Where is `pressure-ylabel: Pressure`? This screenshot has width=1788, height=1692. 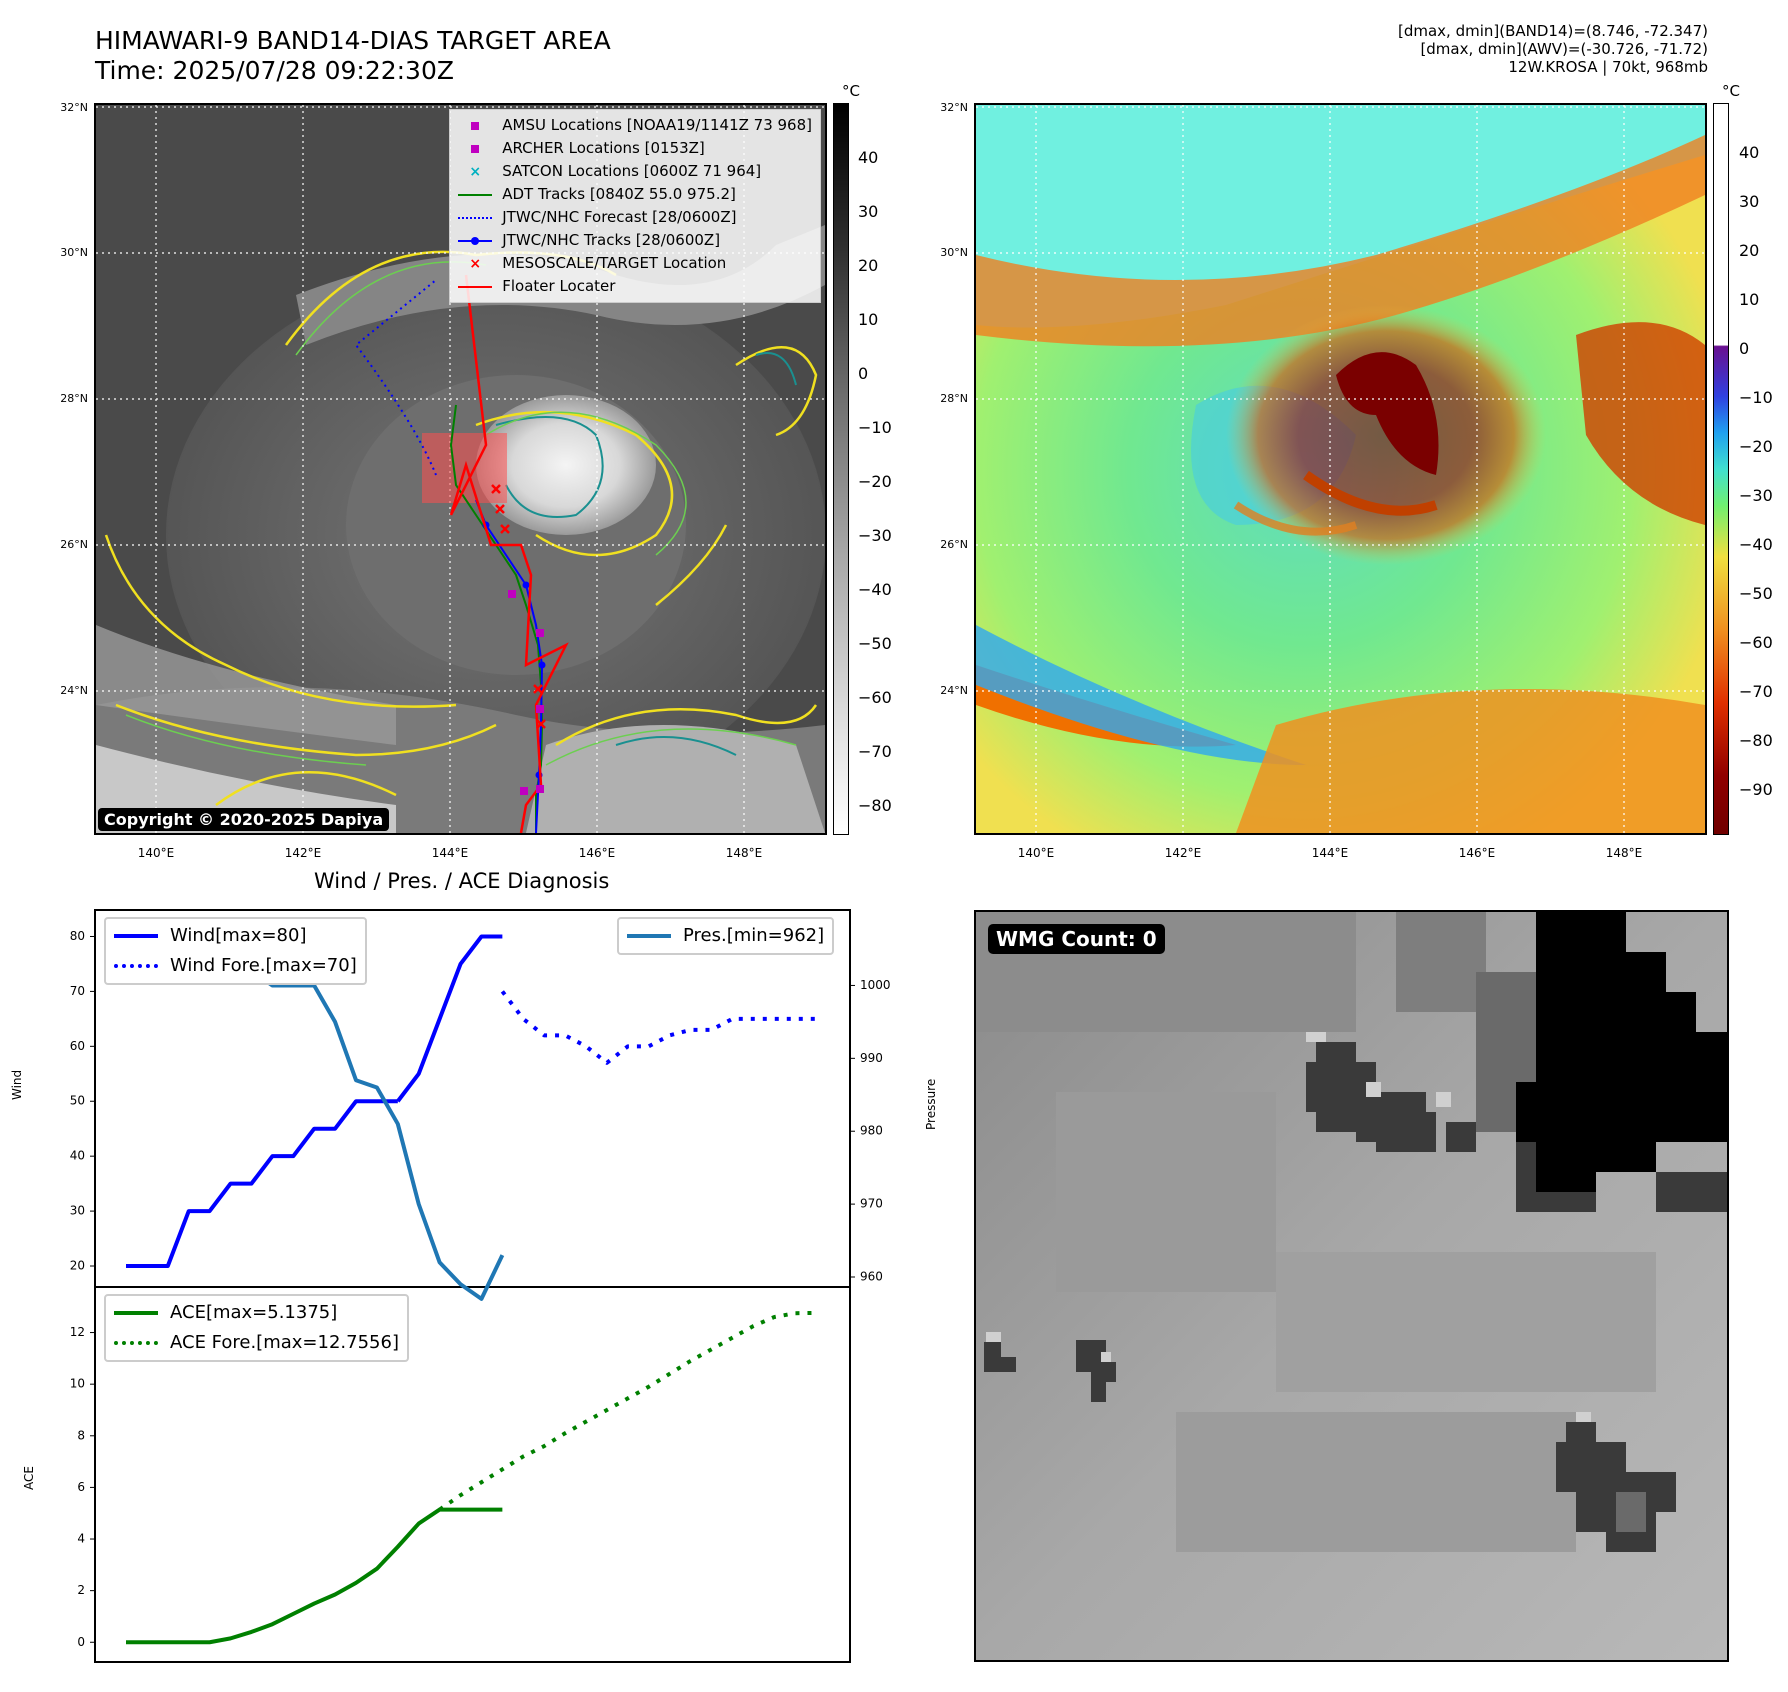 pressure-ylabel: Pressure is located at coordinates (931, 1104).